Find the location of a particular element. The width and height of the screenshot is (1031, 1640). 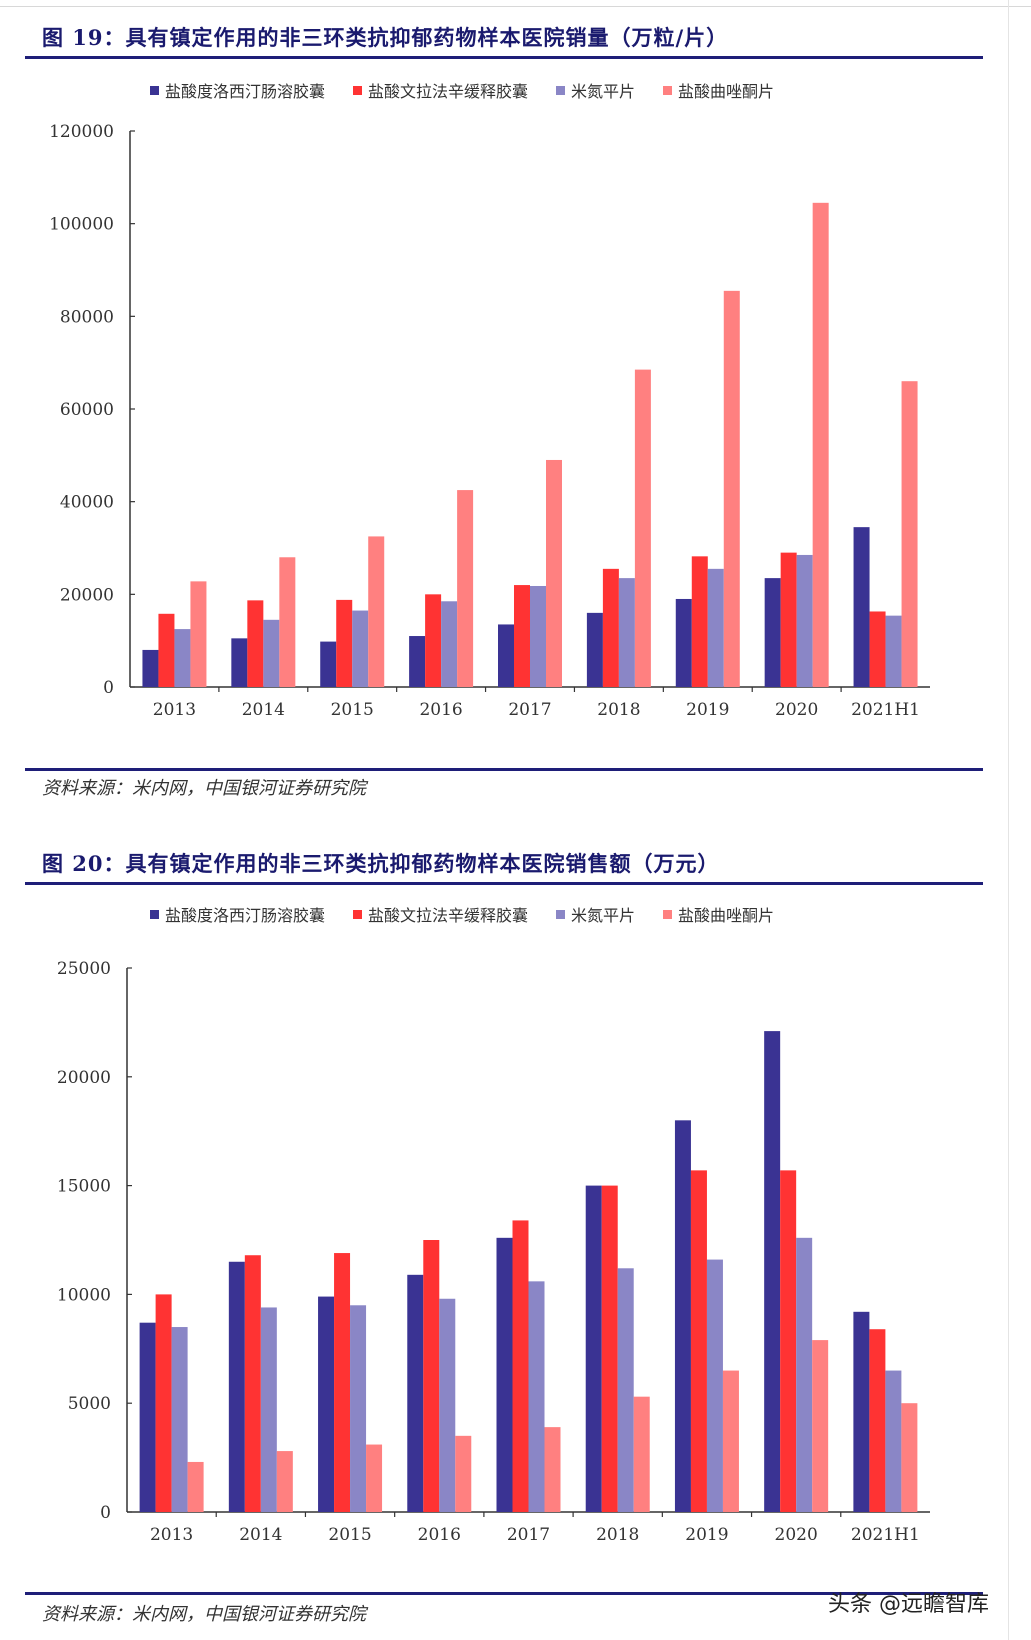

chart1-legend-item-3: 米氮平片 is located at coordinates (595, 90).